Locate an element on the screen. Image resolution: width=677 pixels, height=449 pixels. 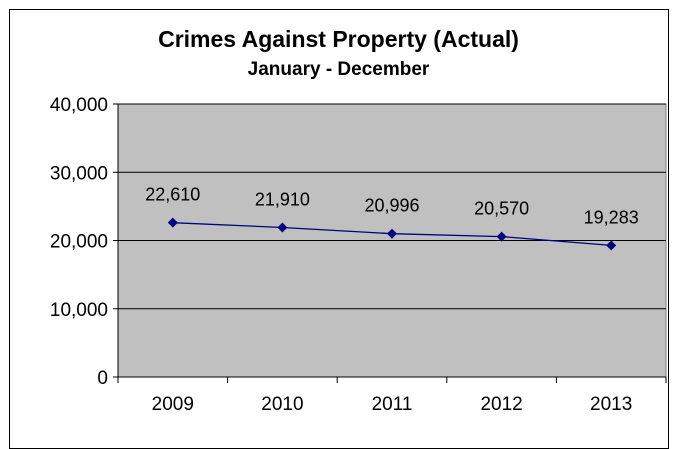
data-label: 20,570 is located at coordinates (501, 209).